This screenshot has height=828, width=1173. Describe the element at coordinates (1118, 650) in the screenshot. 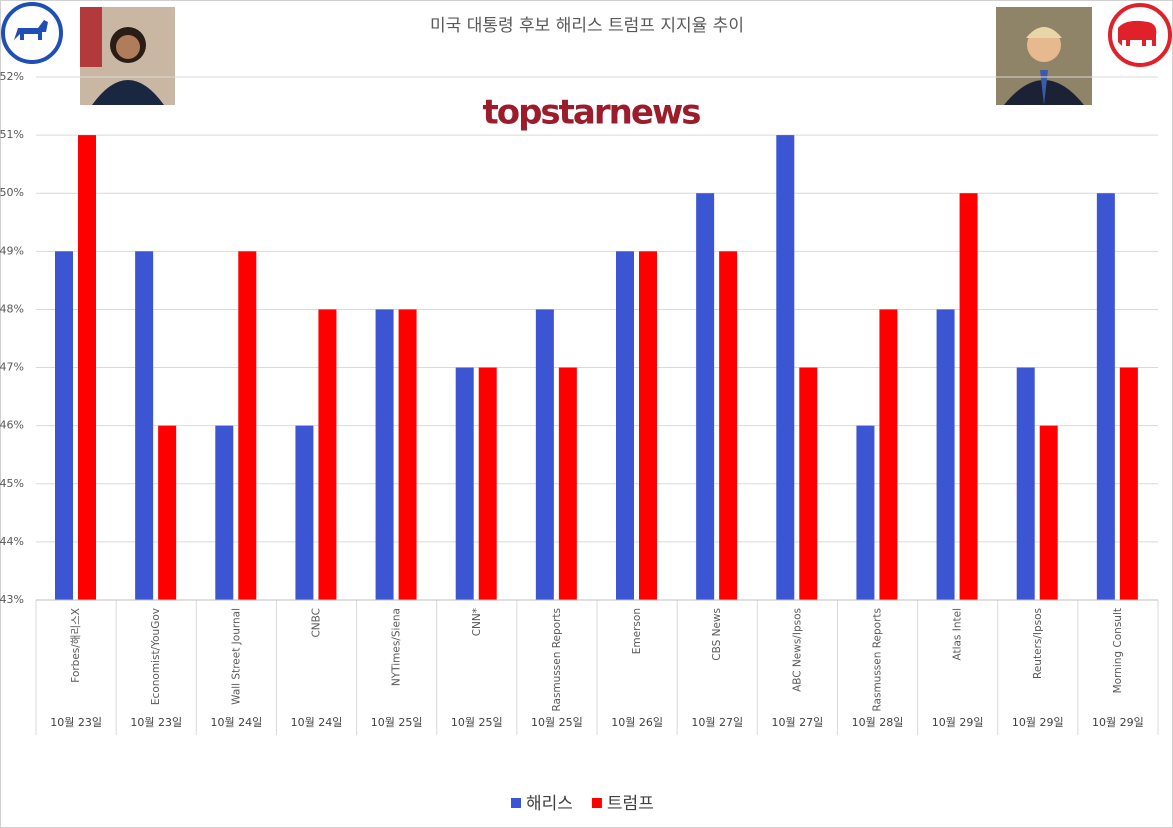

I see `x-tick-label: Morning Consult` at that location.